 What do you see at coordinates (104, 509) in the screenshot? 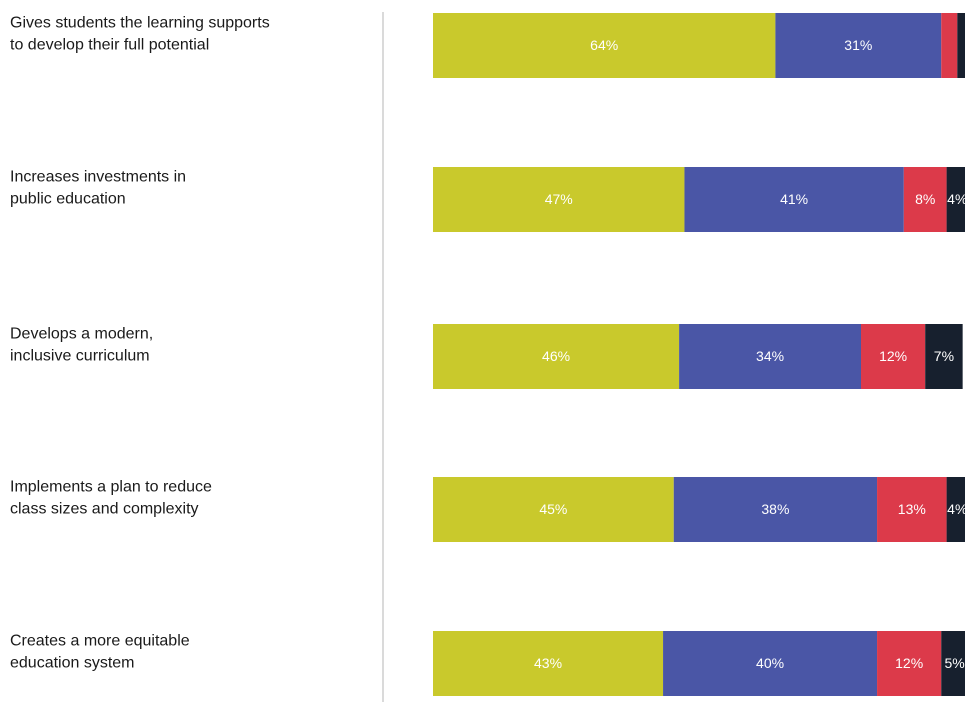
I see `category-label: class sizes and complexity` at bounding box center [104, 509].